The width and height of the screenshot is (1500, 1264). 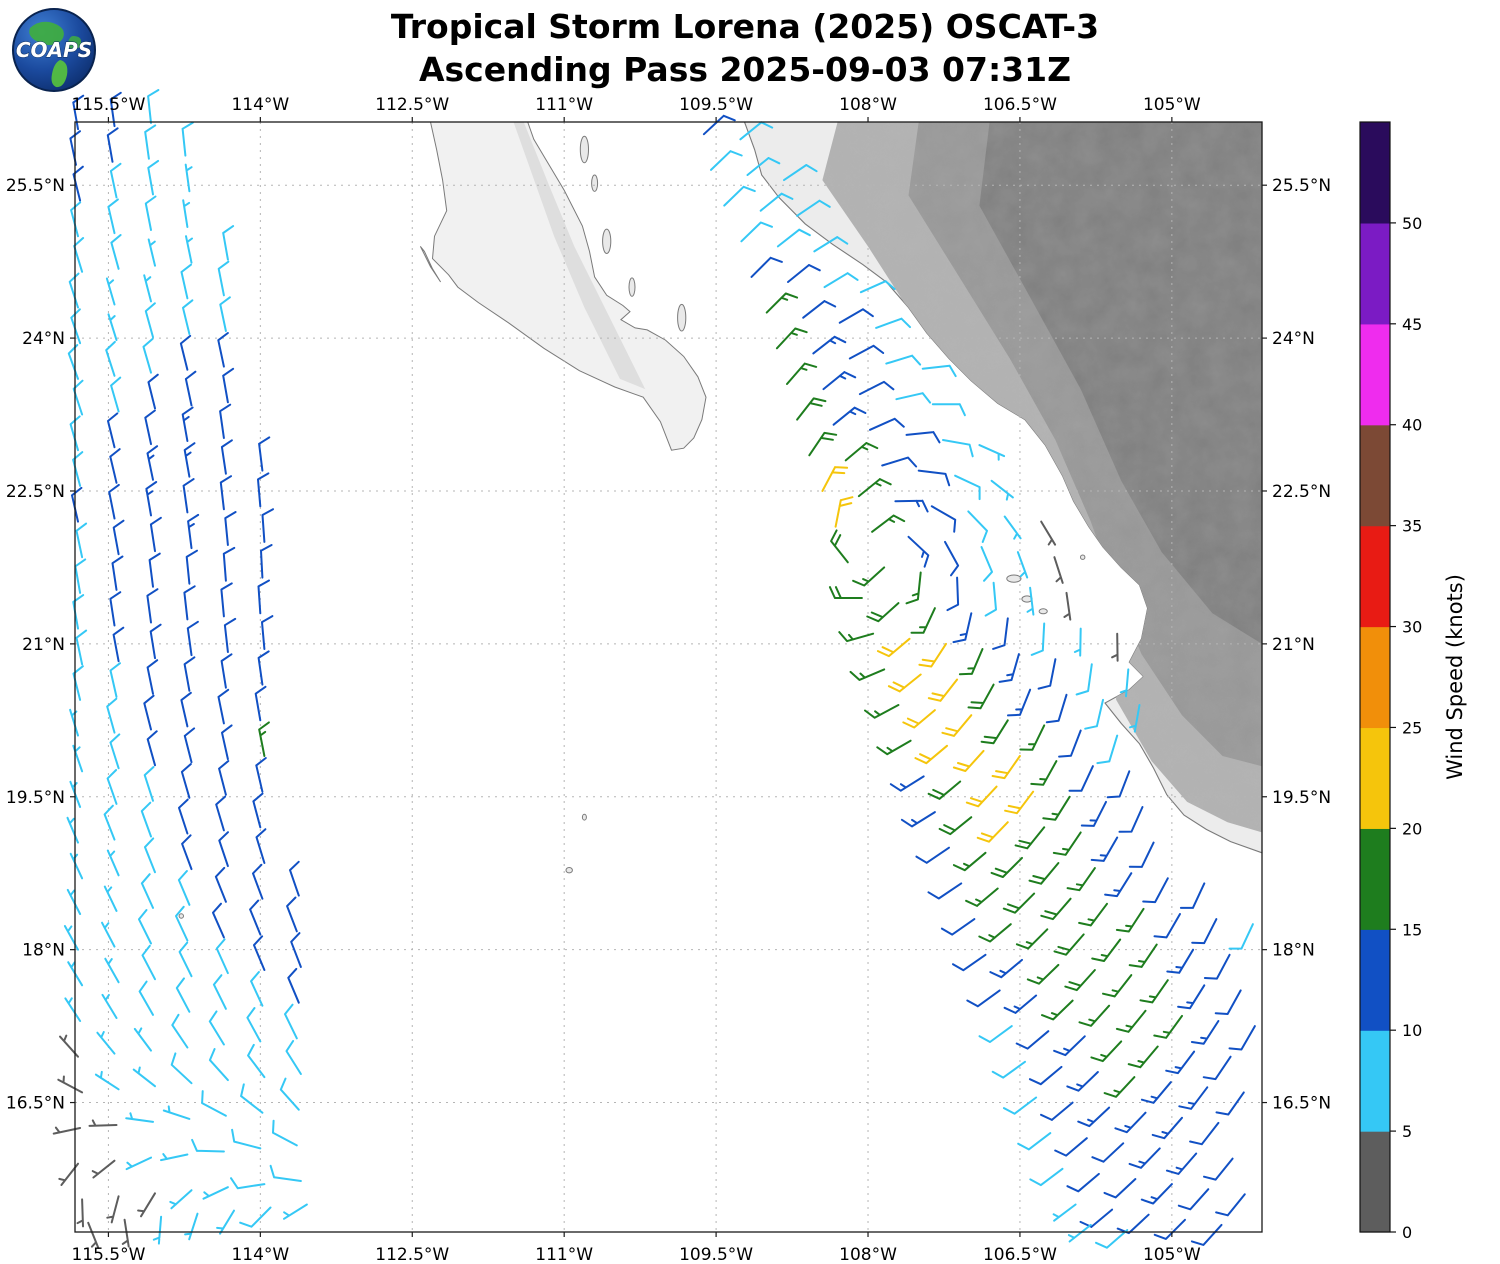 What do you see at coordinates (43, 645) in the screenshot?
I see `lat-tick-label-left: 21°N` at bounding box center [43, 645].